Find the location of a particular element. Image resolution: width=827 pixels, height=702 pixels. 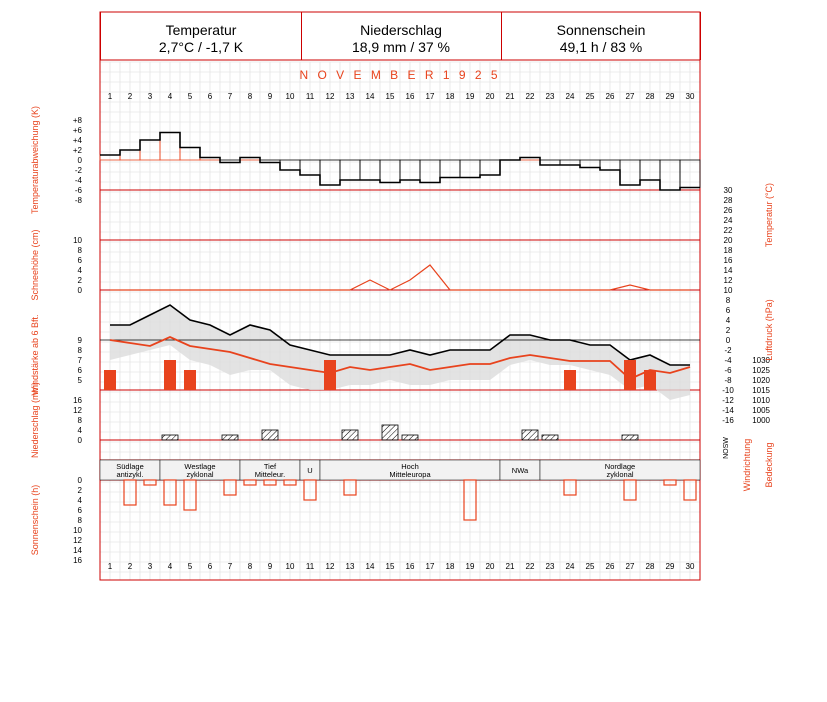

day-label-bottom: 28 is located at coordinates (650, 566).